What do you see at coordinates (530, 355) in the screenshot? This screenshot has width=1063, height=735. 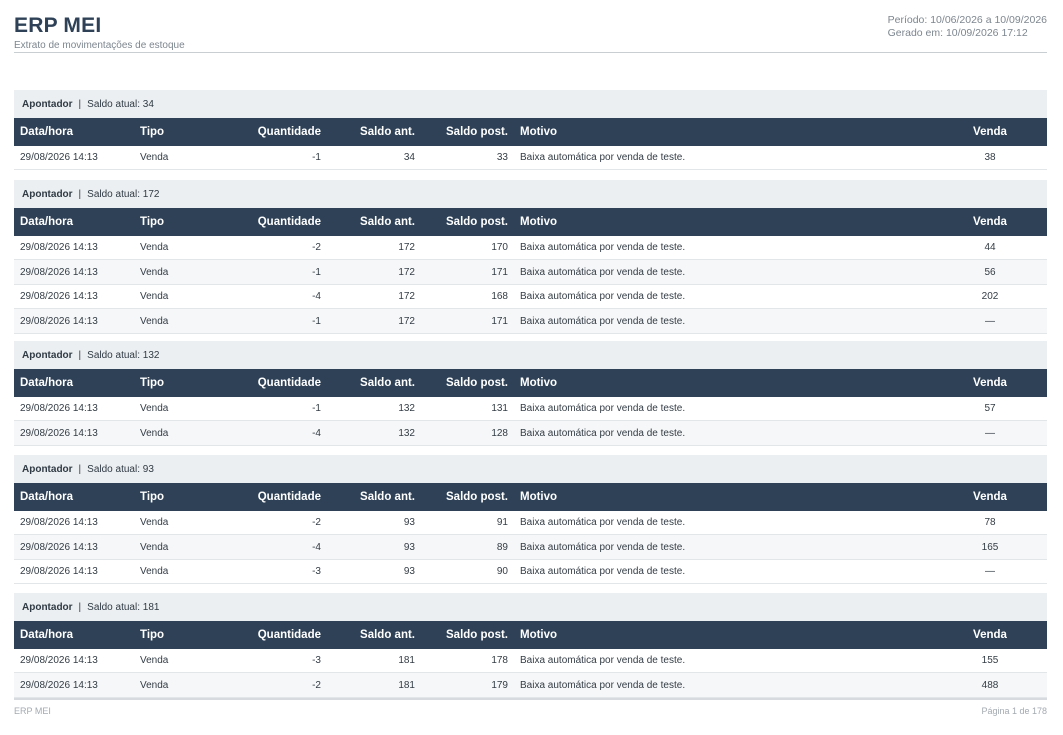 I see `section-header: Apontador | Saldo atual: 132` at bounding box center [530, 355].